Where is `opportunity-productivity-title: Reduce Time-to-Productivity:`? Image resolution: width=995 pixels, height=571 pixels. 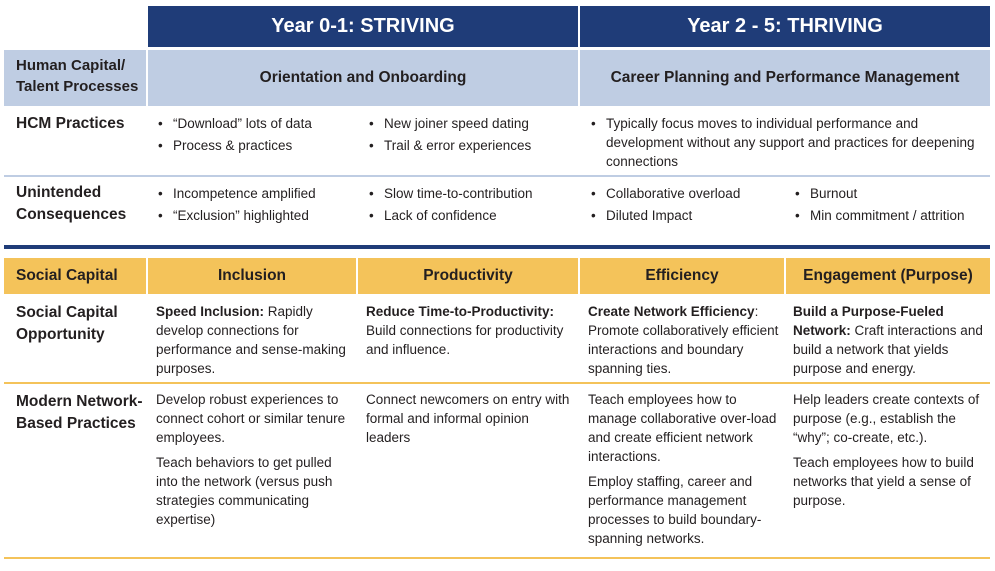 opportunity-productivity-title: Reduce Time-to-Productivity: is located at coordinates (460, 311).